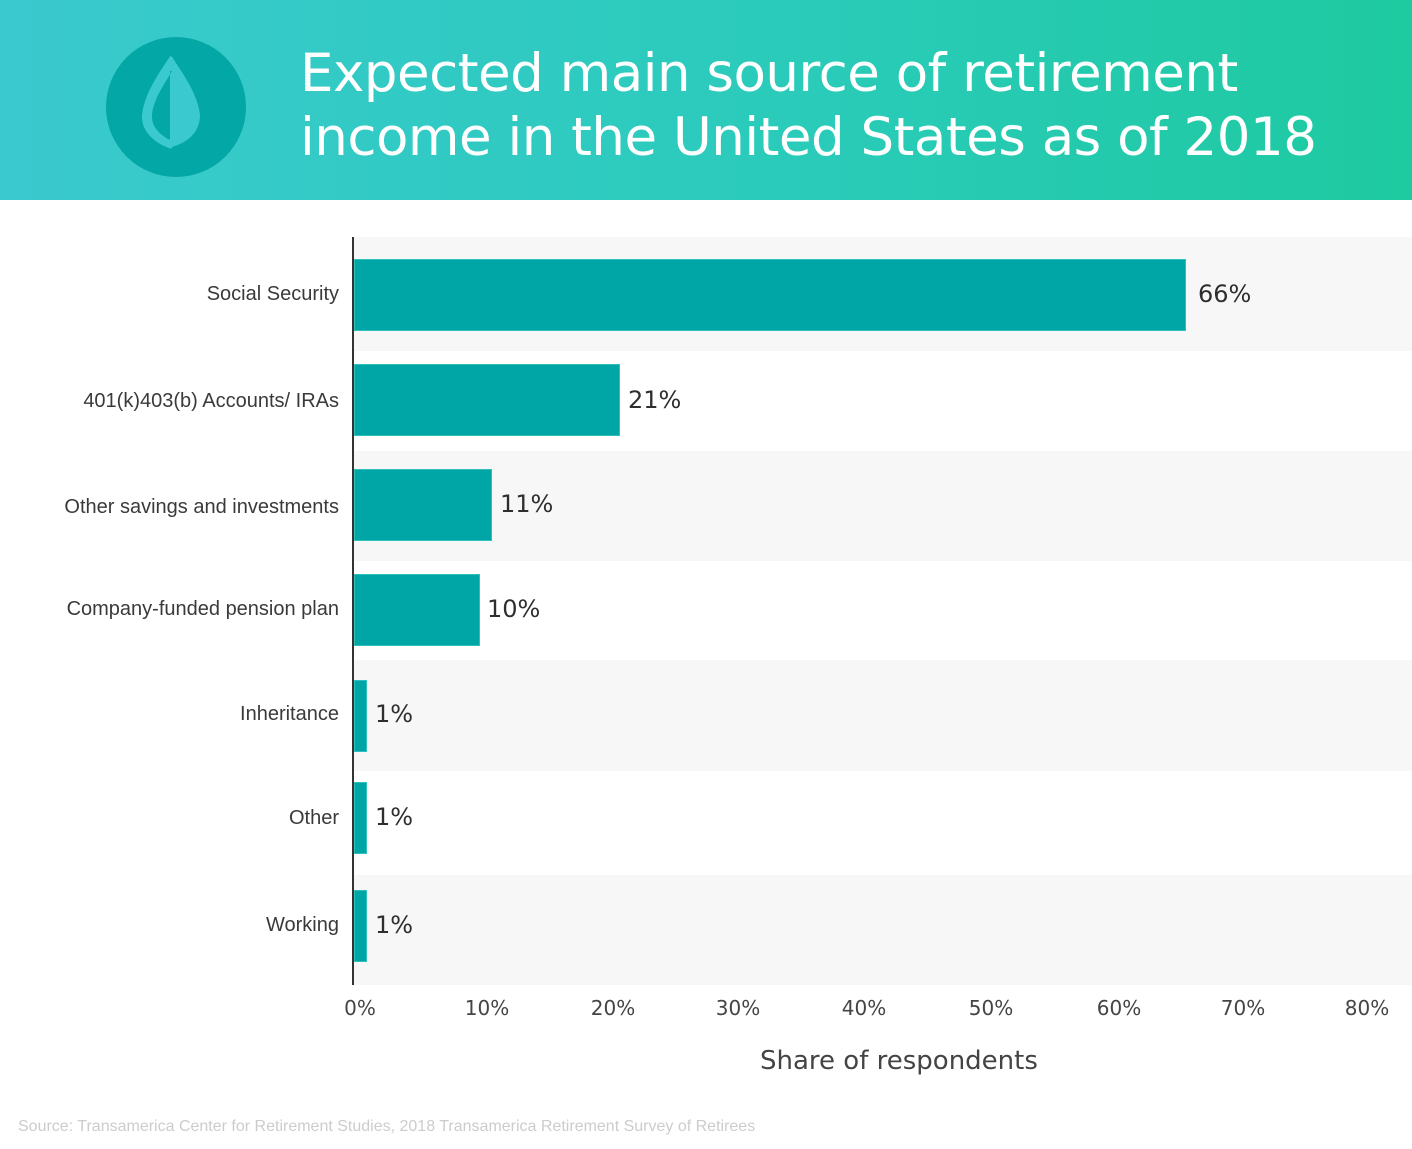 This screenshot has height=1149, width=1412. What do you see at coordinates (360, 926) in the screenshot?
I see `bar-working` at bounding box center [360, 926].